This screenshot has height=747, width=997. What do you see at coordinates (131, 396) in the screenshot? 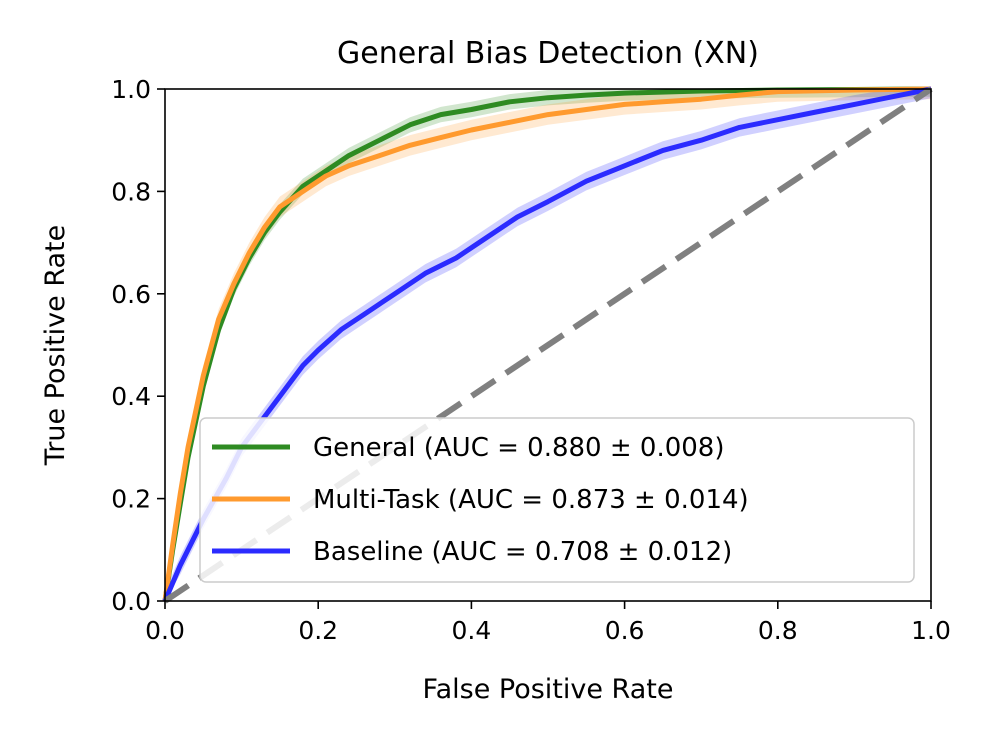
I see `y-tick-label-2: 0.4` at bounding box center [131, 396].